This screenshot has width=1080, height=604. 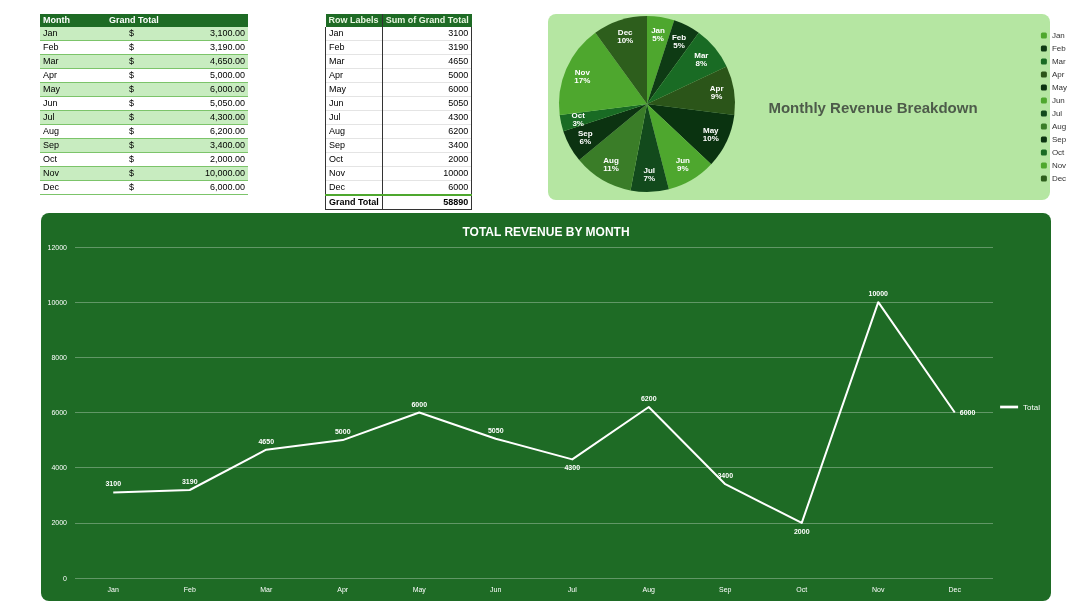 What do you see at coordinates (1059, 126) in the screenshot?
I see `legend-label: Aug` at bounding box center [1059, 126].